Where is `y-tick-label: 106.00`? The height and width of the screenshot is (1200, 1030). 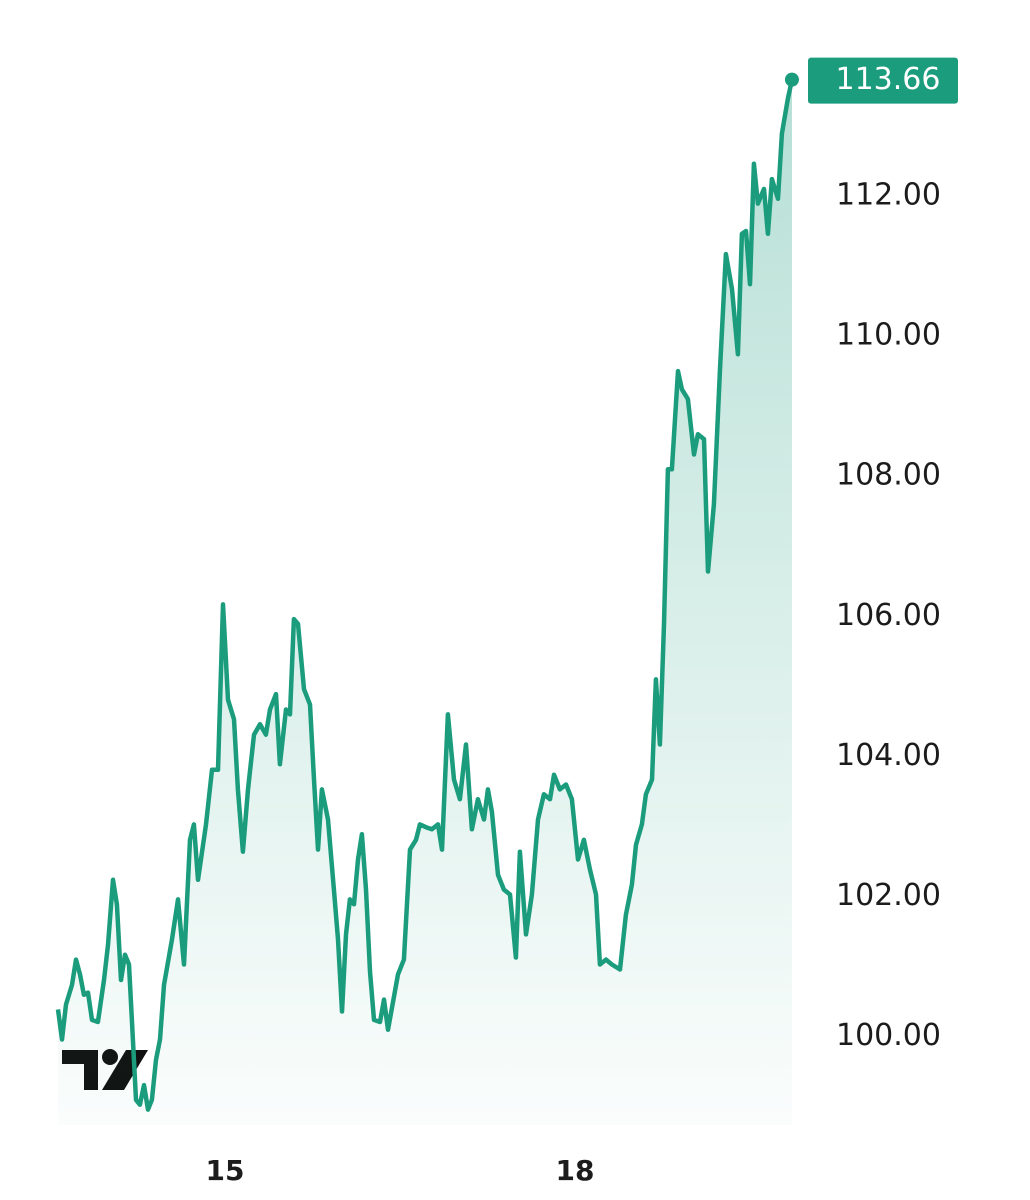 y-tick-label: 106.00 is located at coordinates (888, 615).